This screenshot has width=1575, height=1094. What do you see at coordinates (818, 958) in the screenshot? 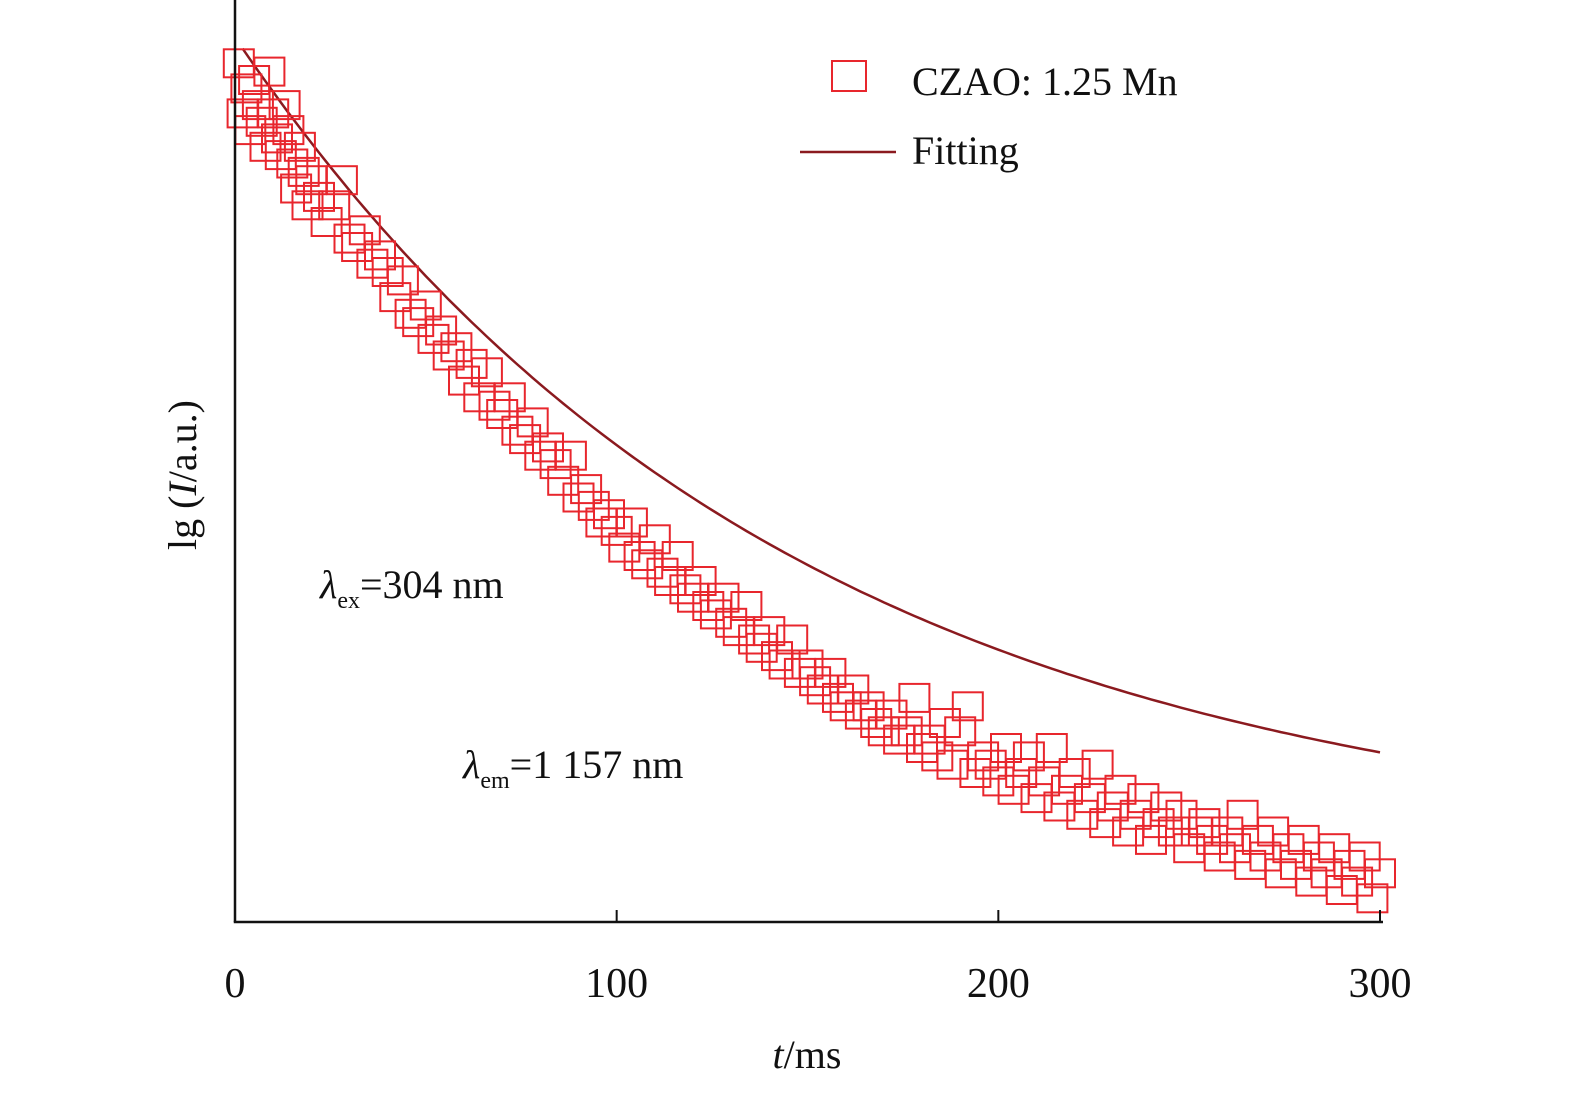
I see `x-tick-layer: 0 100 200 300` at bounding box center [818, 958].